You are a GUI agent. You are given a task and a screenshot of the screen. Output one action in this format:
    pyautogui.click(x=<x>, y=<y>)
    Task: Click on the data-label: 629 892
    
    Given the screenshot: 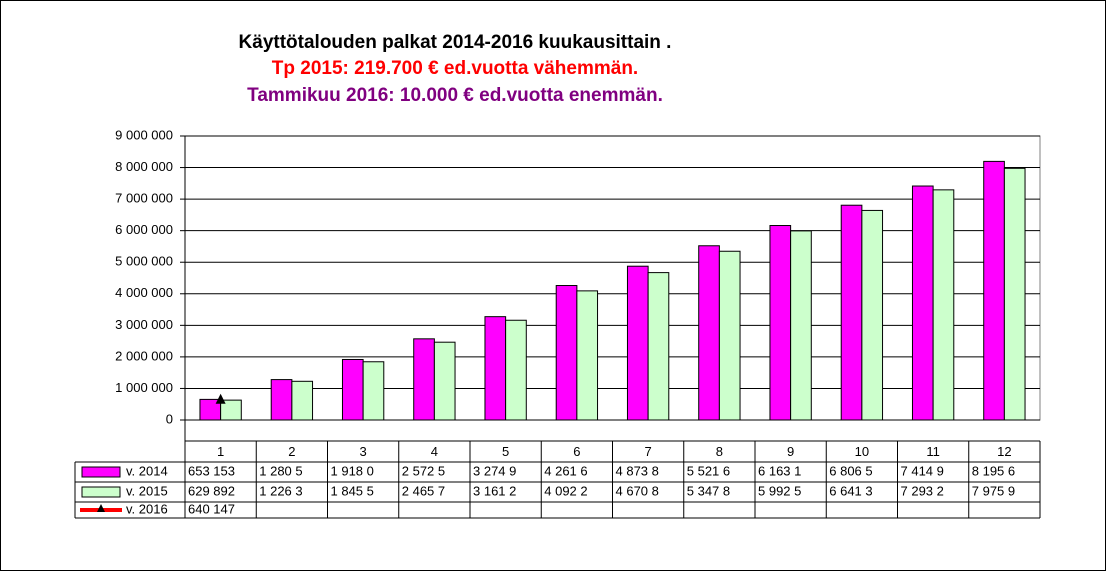 What is the action you would take?
    pyautogui.click(x=211, y=490)
    